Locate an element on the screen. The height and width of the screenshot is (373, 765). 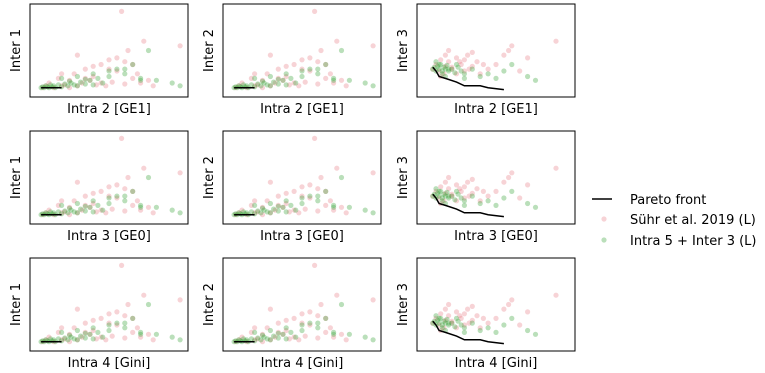
y-axis-label: Inter 1 is located at coordinates (16, 304).